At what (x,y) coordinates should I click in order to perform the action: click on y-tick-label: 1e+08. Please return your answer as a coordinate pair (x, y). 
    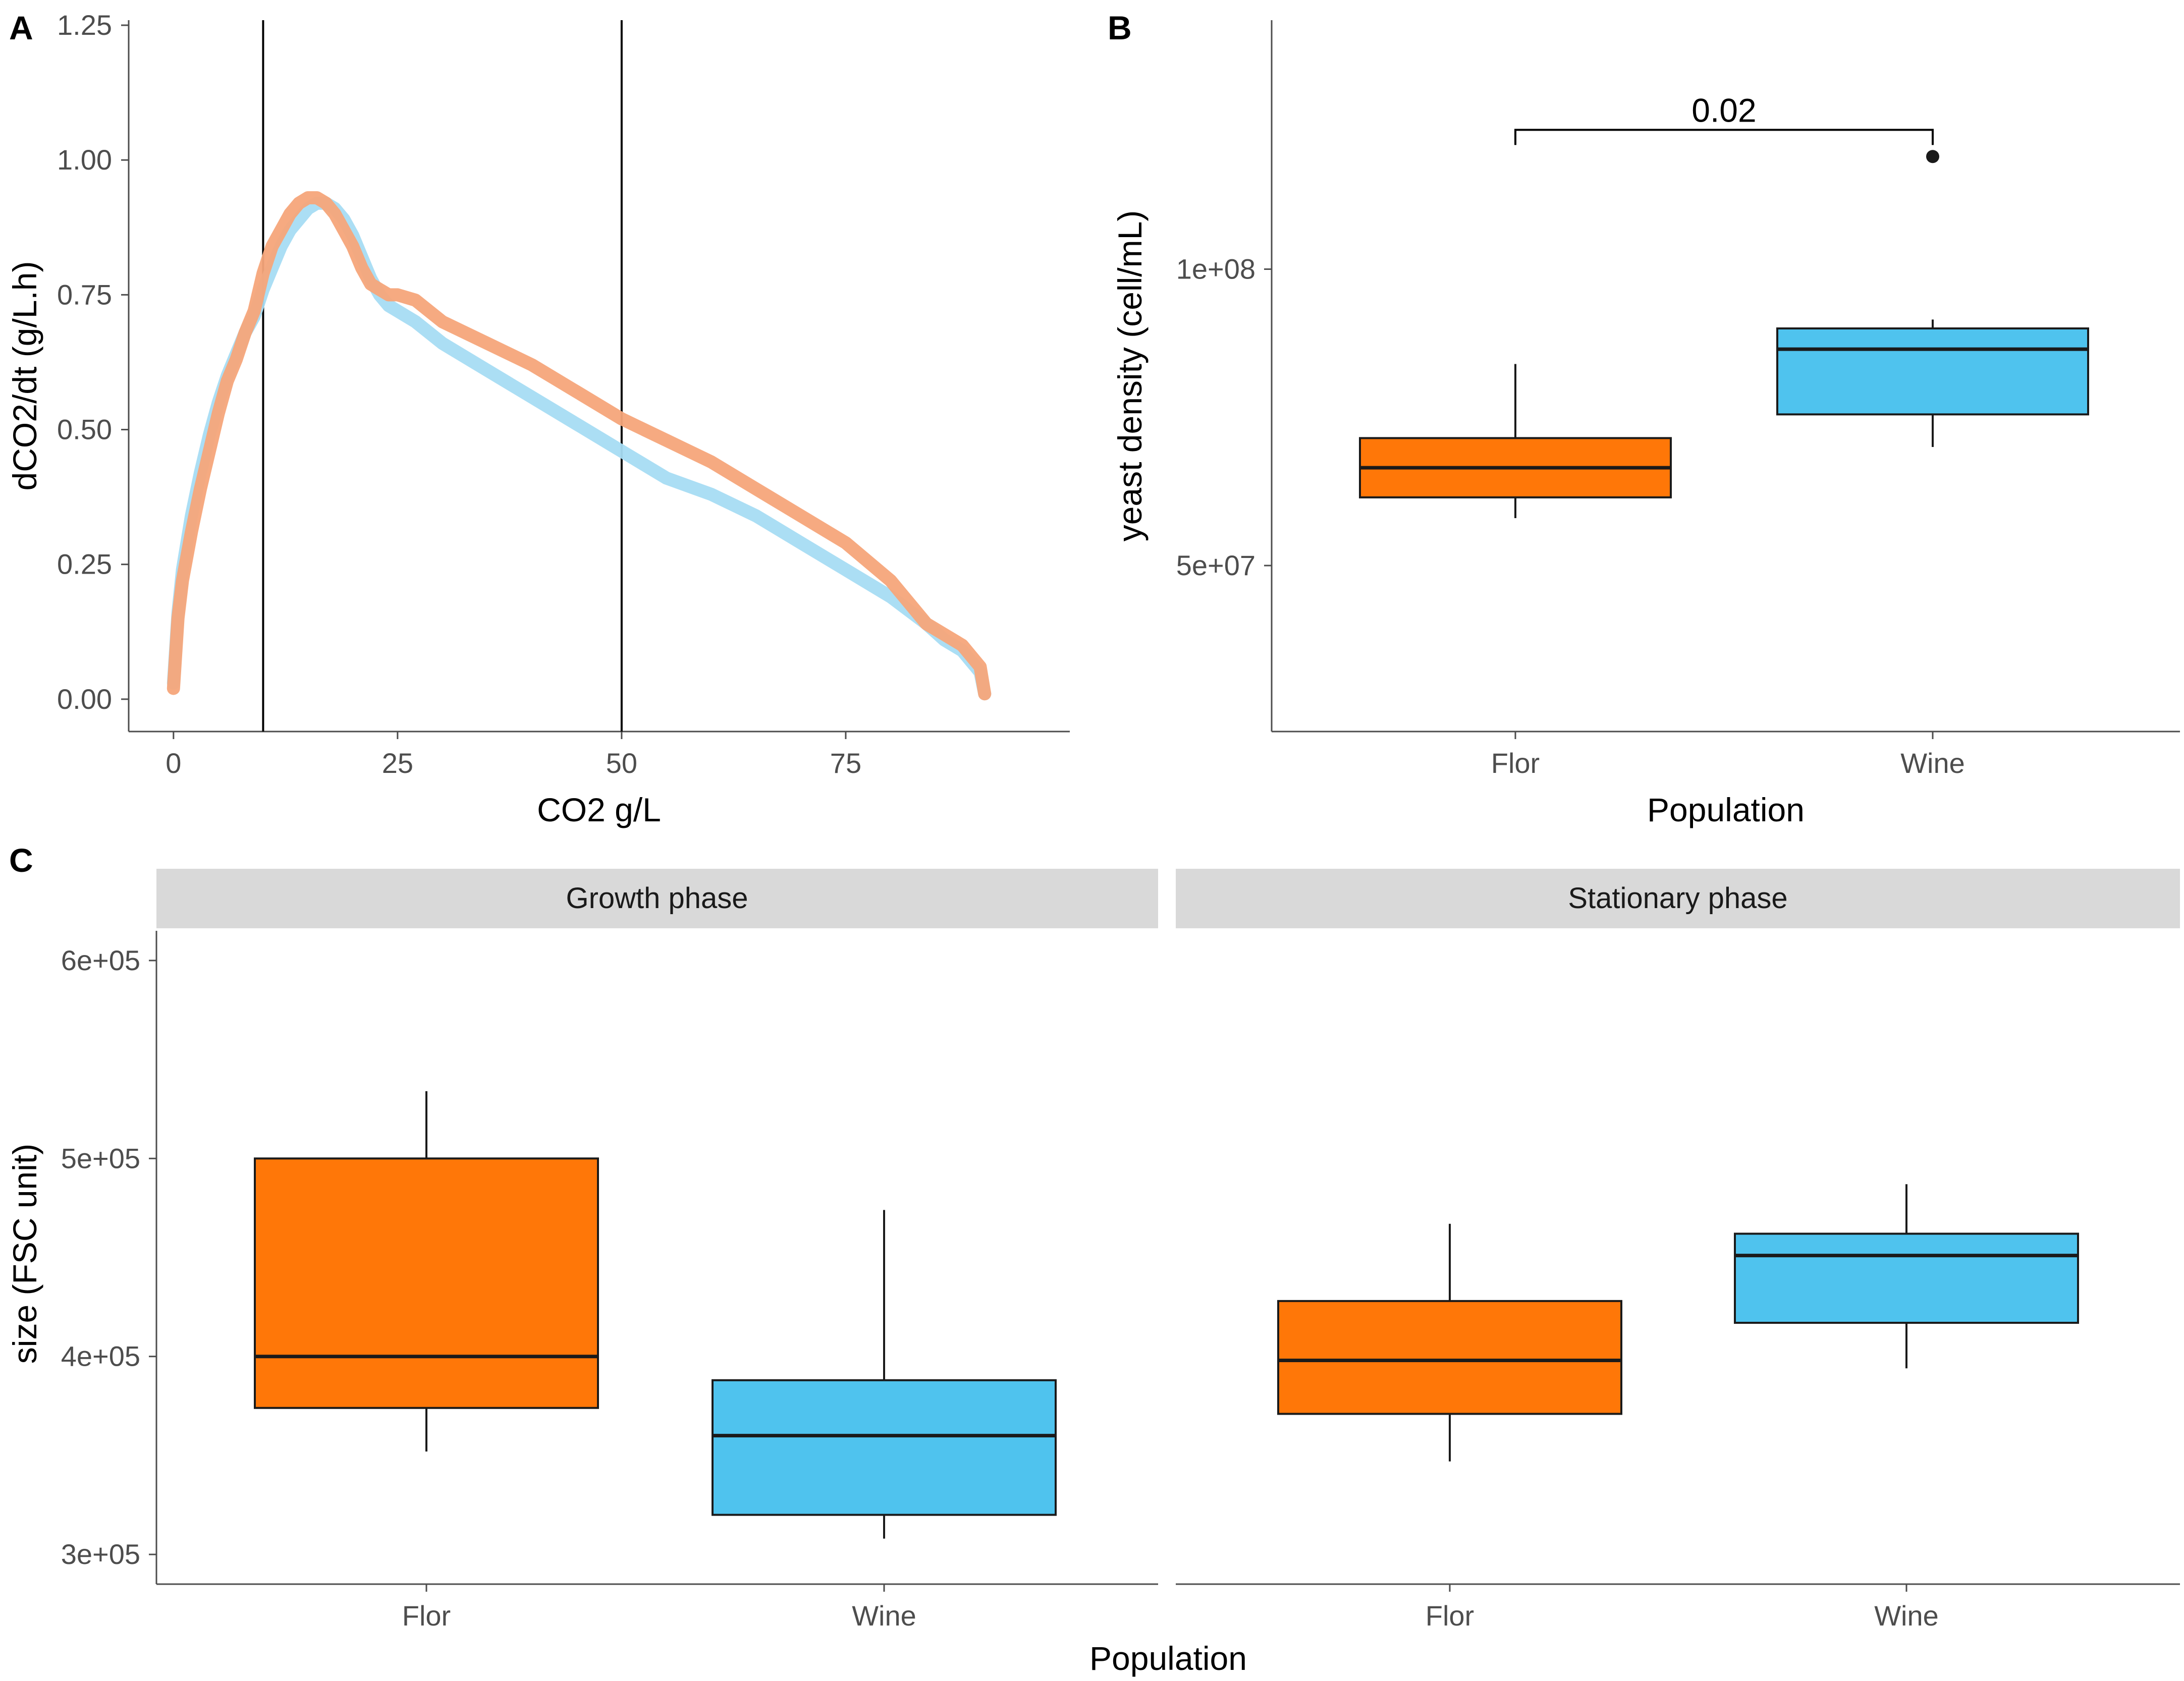
    Looking at the image, I should click on (1215, 269).